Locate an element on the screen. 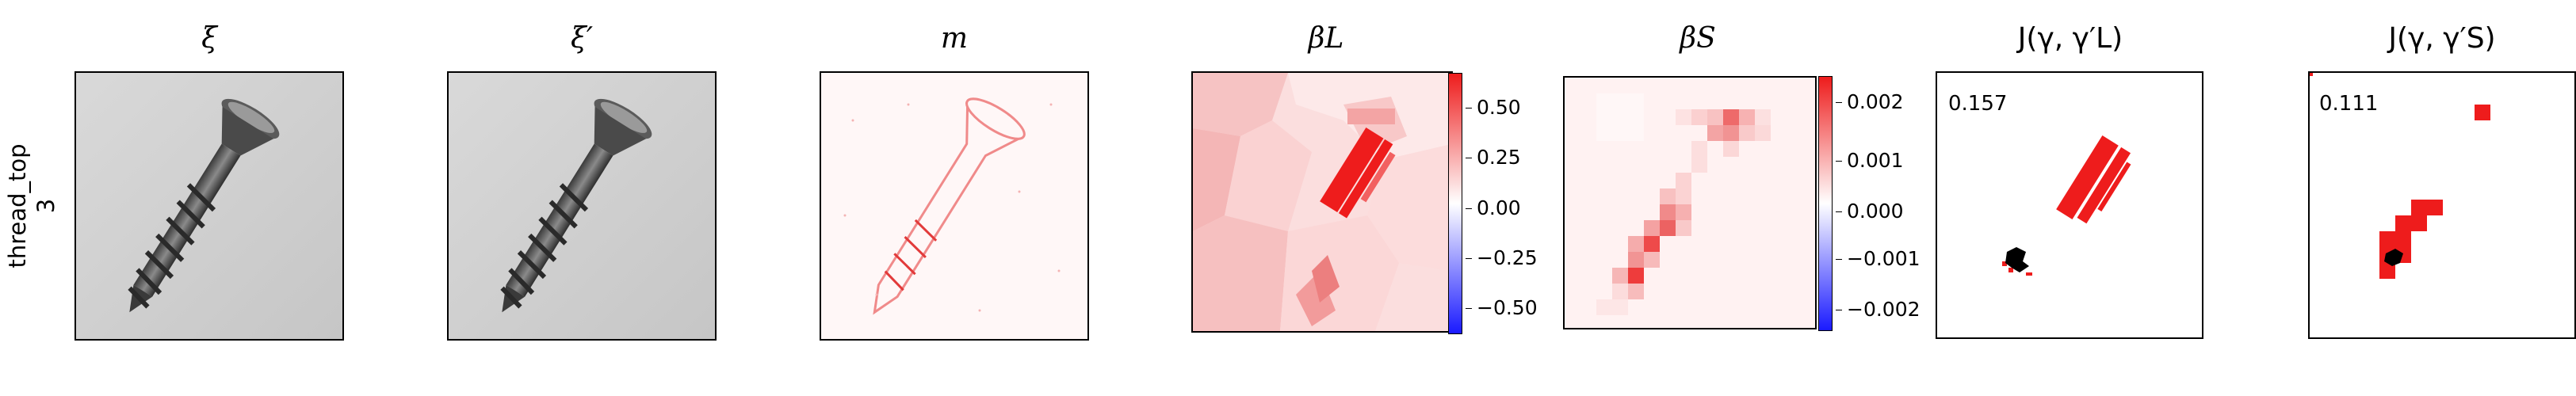 The height and width of the screenshot is (396, 2576). panel-xi: ξ is located at coordinates (209, 198).